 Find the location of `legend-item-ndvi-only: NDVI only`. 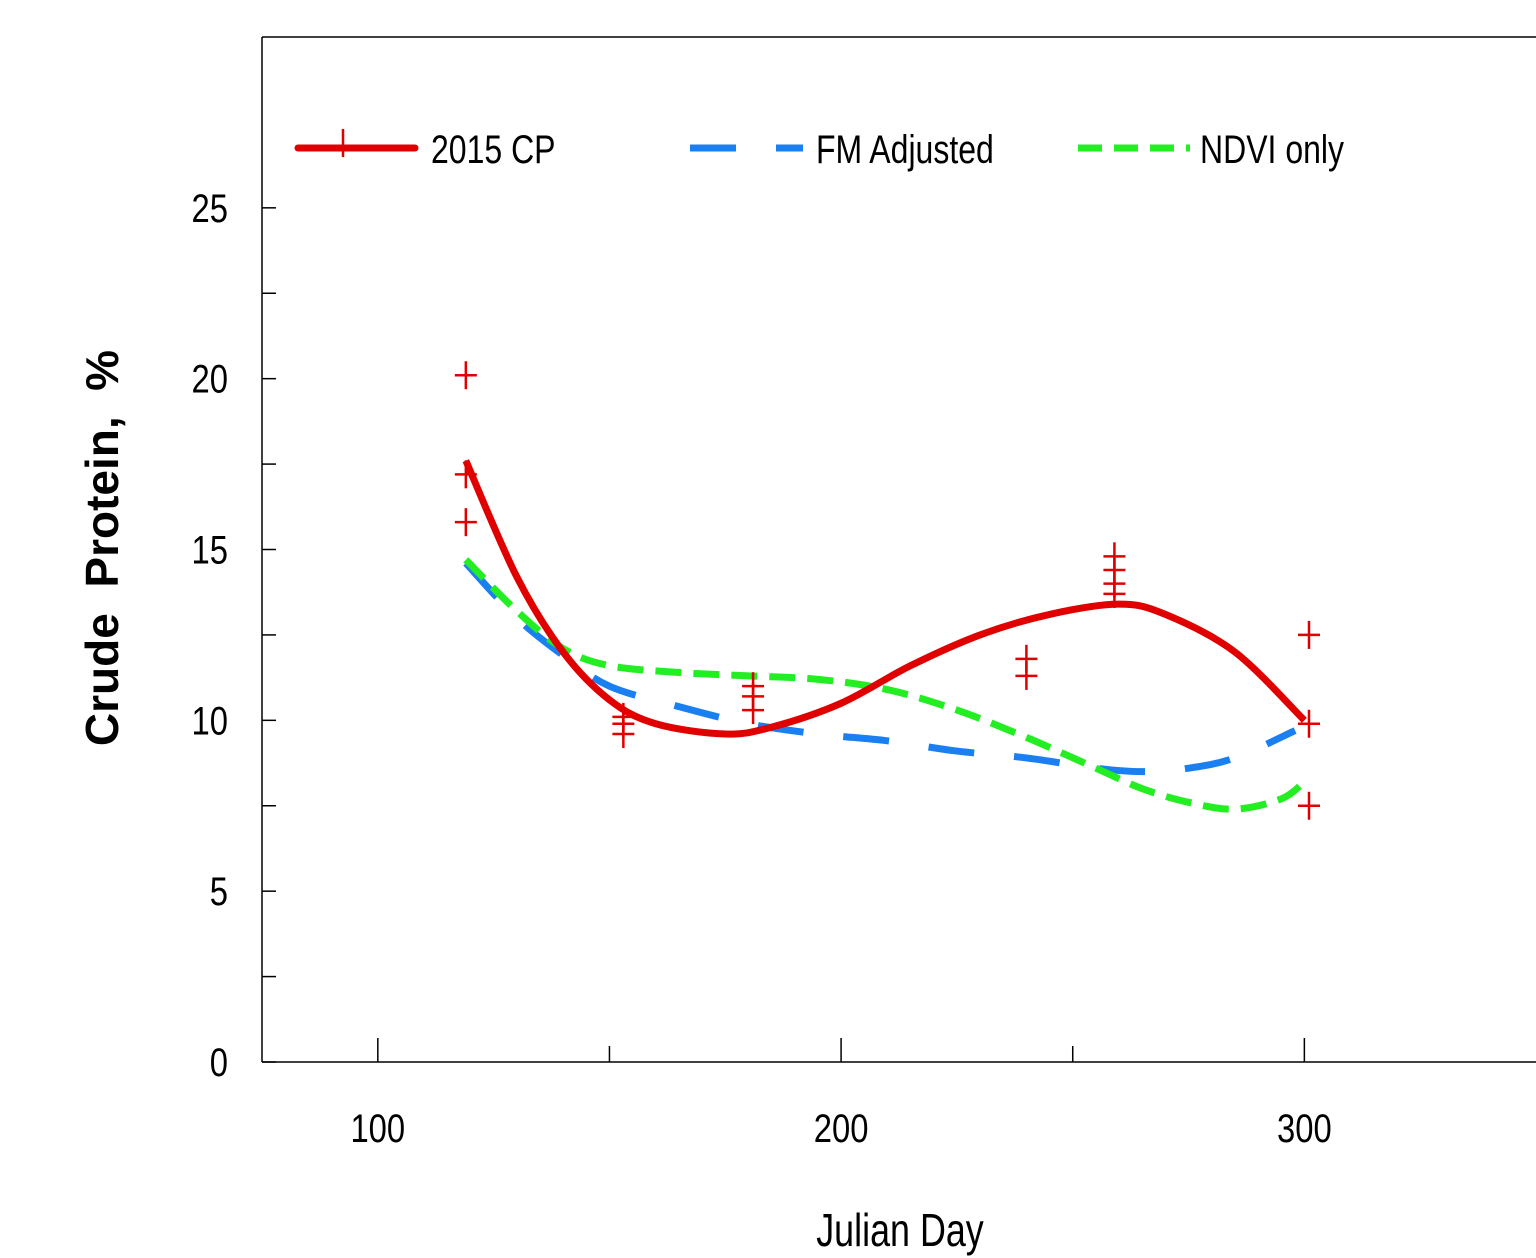

legend-item-ndvi-only: NDVI only is located at coordinates (1211, 149).